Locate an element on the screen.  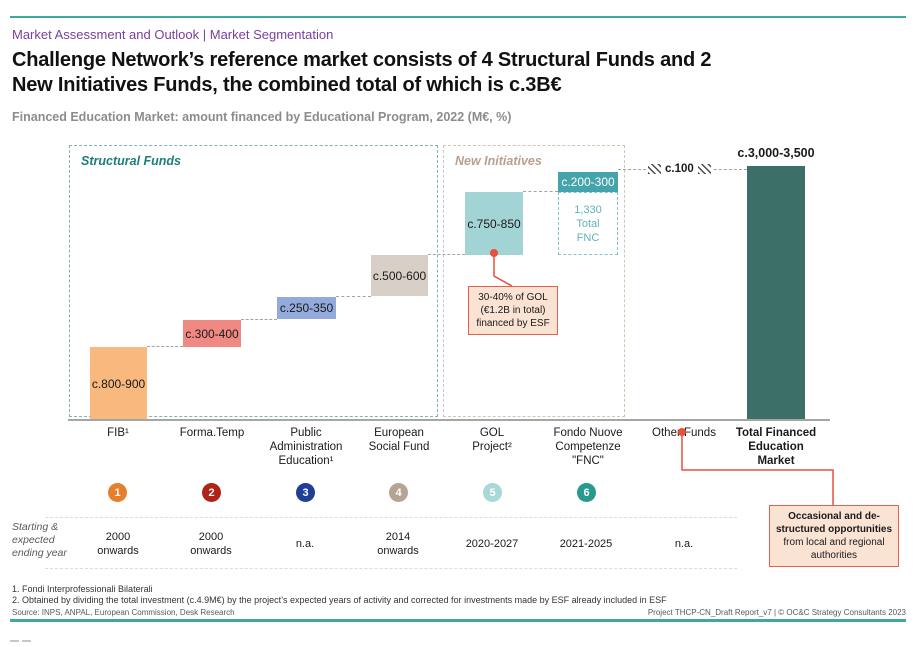
category-label-other-funds: Other Funds is located at coordinates (684, 433).